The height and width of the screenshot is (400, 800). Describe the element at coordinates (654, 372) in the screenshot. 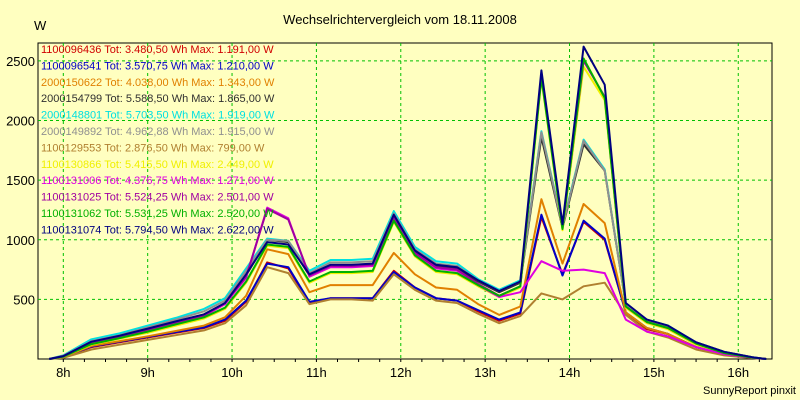

I see `x-tick-label: 15h` at that location.